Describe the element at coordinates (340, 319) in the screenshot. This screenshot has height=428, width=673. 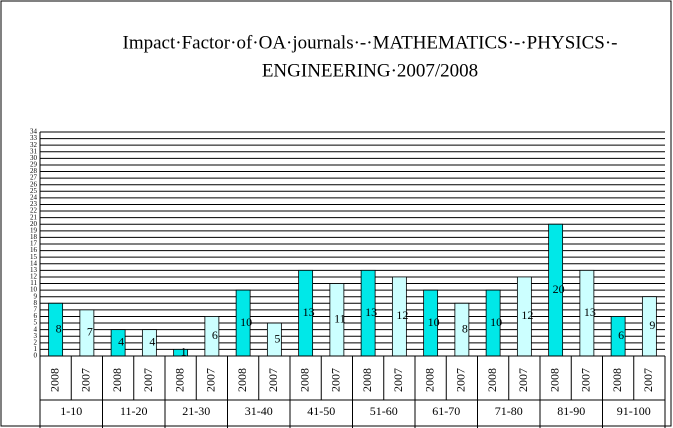
I see `value-label: 11` at that location.